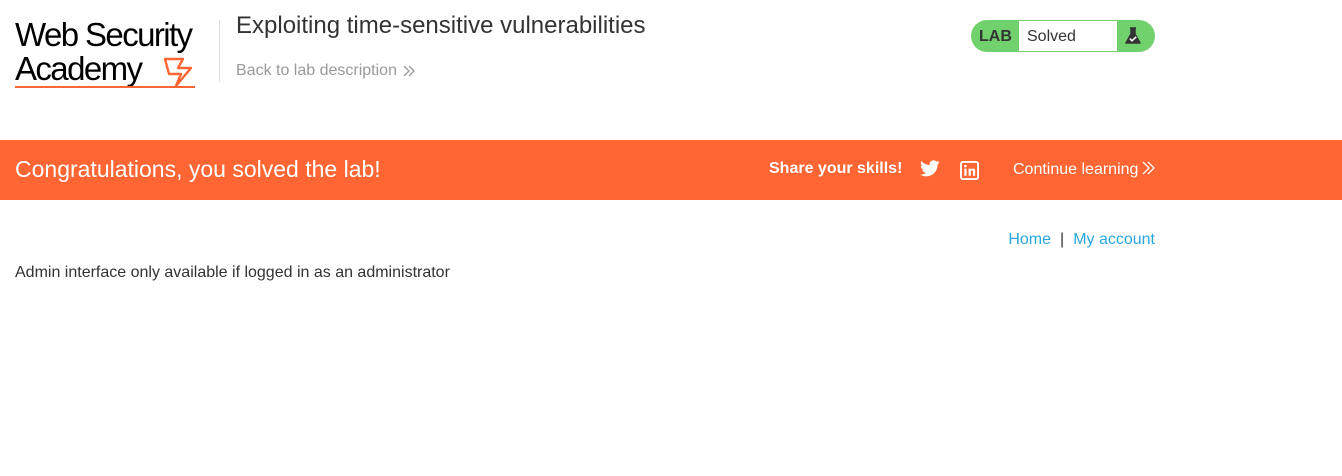 The height and width of the screenshot is (476, 1342). I want to click on top-nav: Home | My account, so click(1081, 240).